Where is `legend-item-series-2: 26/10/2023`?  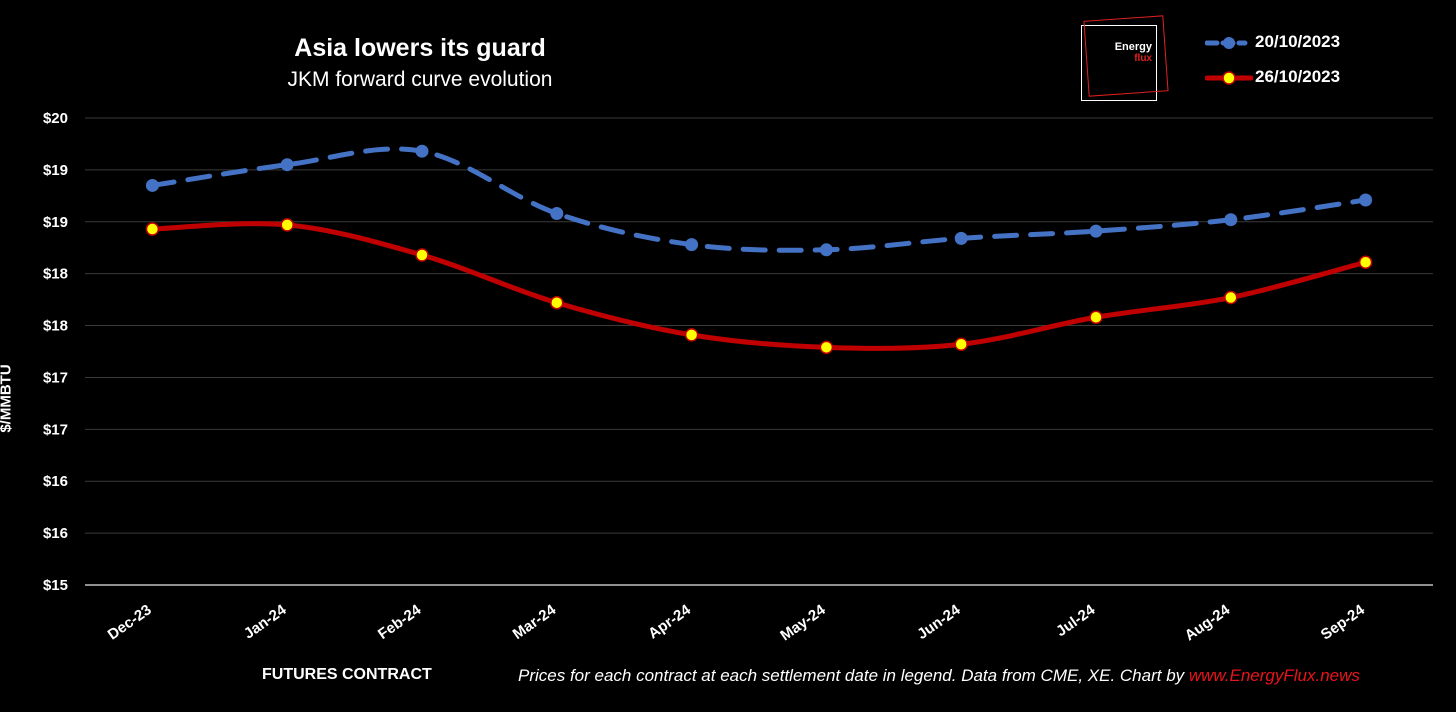
legend-item-series-2: 26/10/2023 is located at coordinates (1305, 78).